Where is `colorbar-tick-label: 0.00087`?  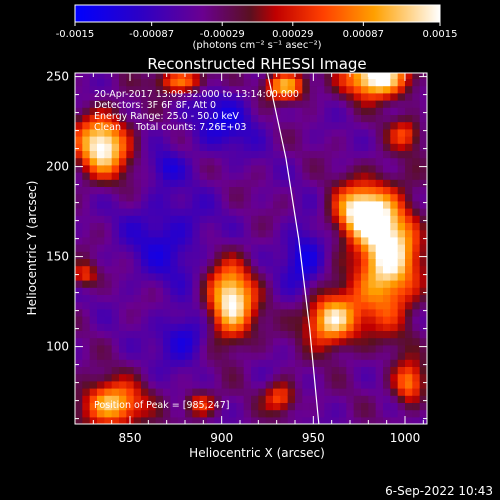
colorbar-tick-label: 0.00087 is located at coordinates (363, 34).